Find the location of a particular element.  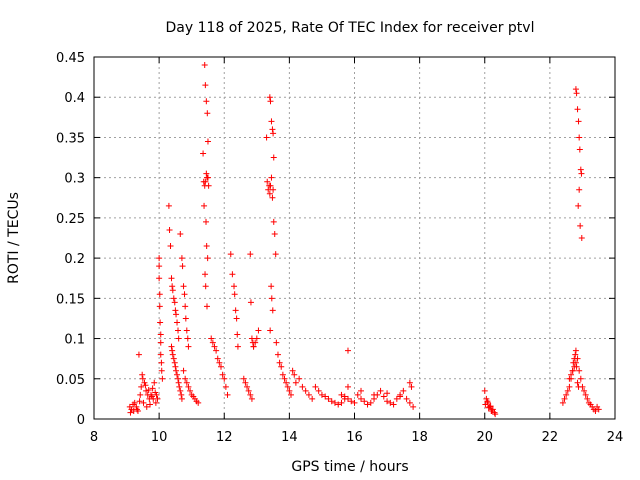

y-tick-label: 0.1 is located at coordinates (74, 340).